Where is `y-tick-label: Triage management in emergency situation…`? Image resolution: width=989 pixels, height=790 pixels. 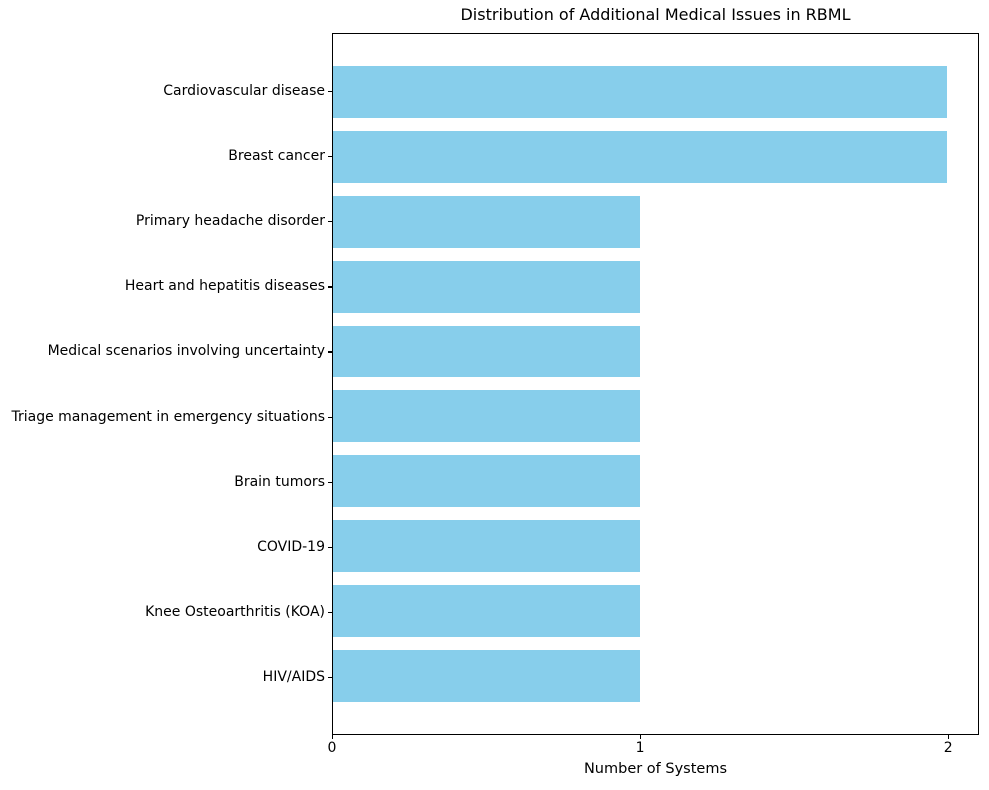 y-tick-label: Triage management in emergency situation… is located at coordinates (168, 416).